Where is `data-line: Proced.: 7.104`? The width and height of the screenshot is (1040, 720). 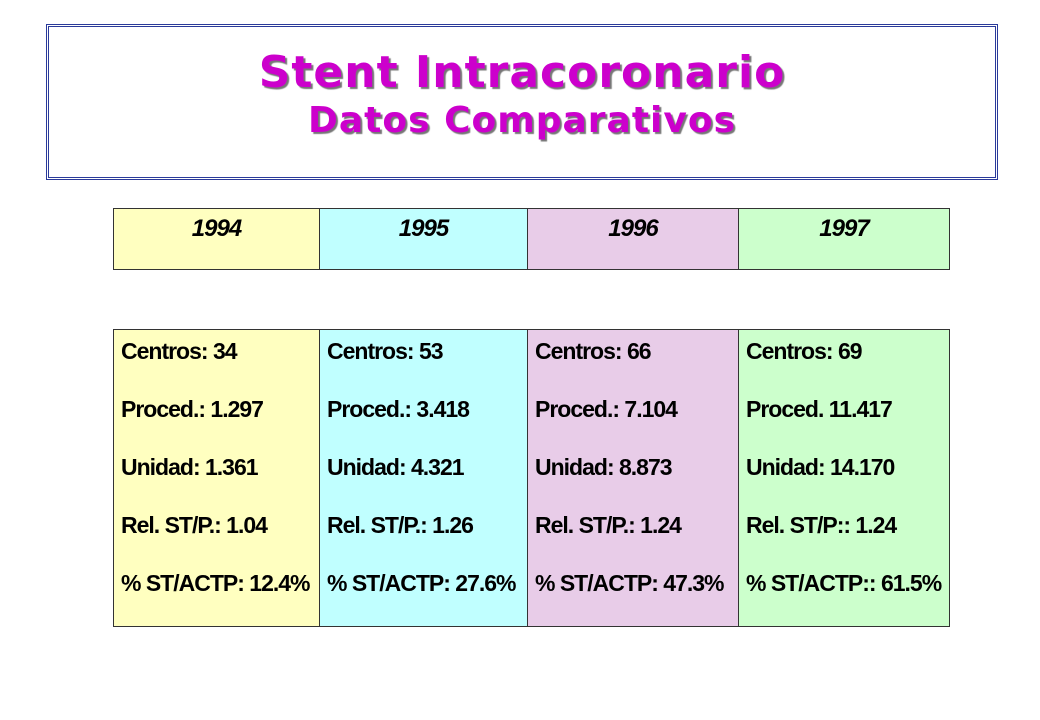
data-line: Proced.: 7.104 is located at coordinates (606, 409).